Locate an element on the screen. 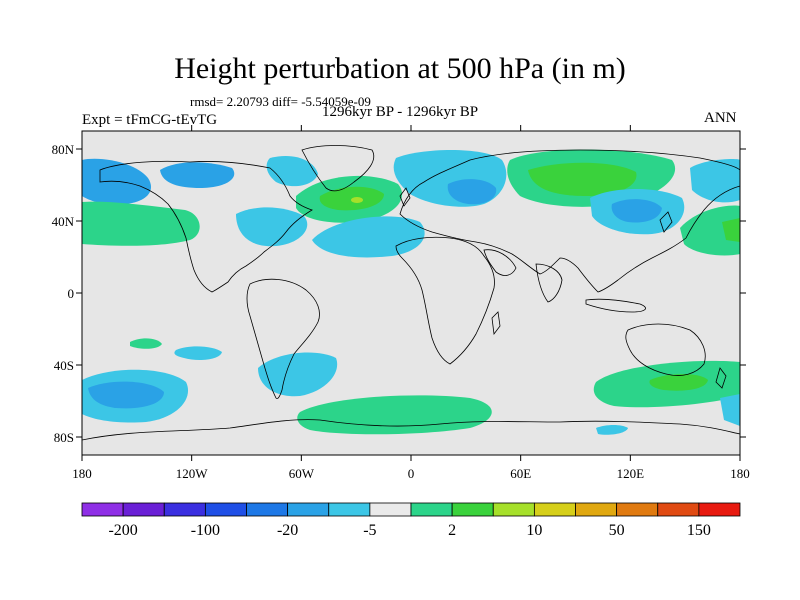  rmsd-diff-label: rmsd= 2.20793 diff= -5.54059e-09 is located at coordinates (280, 101).